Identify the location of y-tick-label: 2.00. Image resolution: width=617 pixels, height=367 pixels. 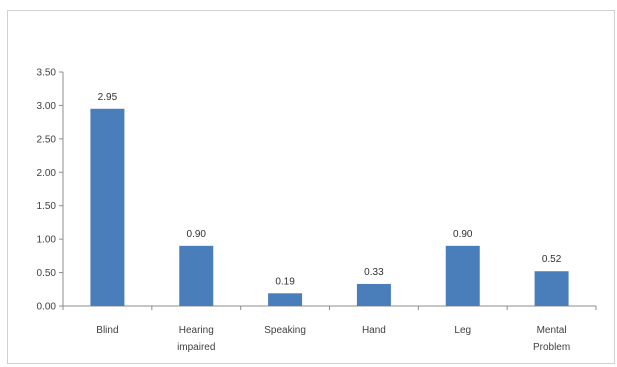
(47, 173).